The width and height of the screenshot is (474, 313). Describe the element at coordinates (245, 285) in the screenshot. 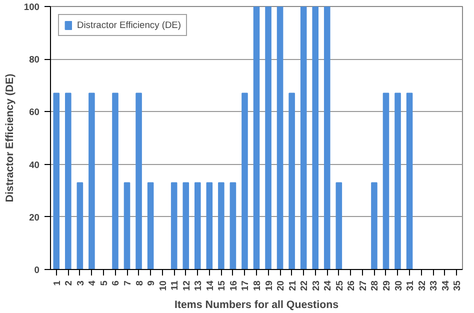

I see `x-tick-label: 17` at that location.